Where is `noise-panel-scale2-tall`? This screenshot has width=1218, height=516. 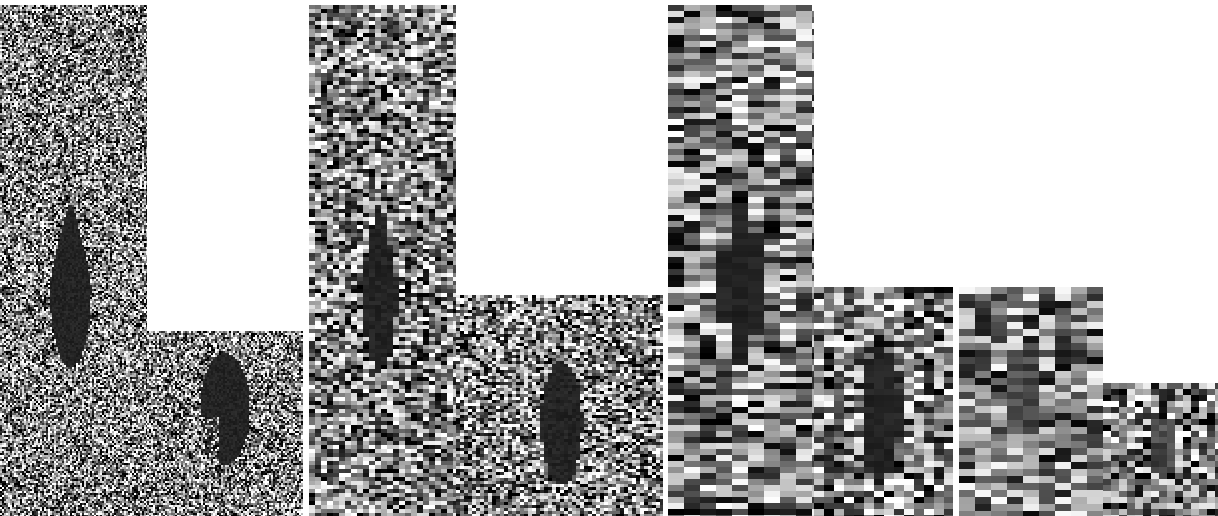
noise-panel-scale2-tall is located at coordinates (382, 260).